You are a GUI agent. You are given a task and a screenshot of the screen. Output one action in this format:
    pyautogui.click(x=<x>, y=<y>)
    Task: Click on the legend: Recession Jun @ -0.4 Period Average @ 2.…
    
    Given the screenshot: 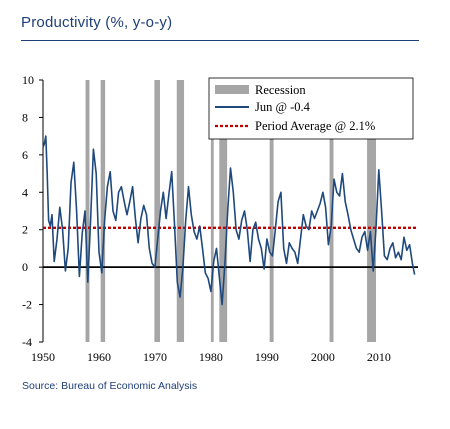 What is the action you would take?
    pyautogui.click(x=311, y=108)
    